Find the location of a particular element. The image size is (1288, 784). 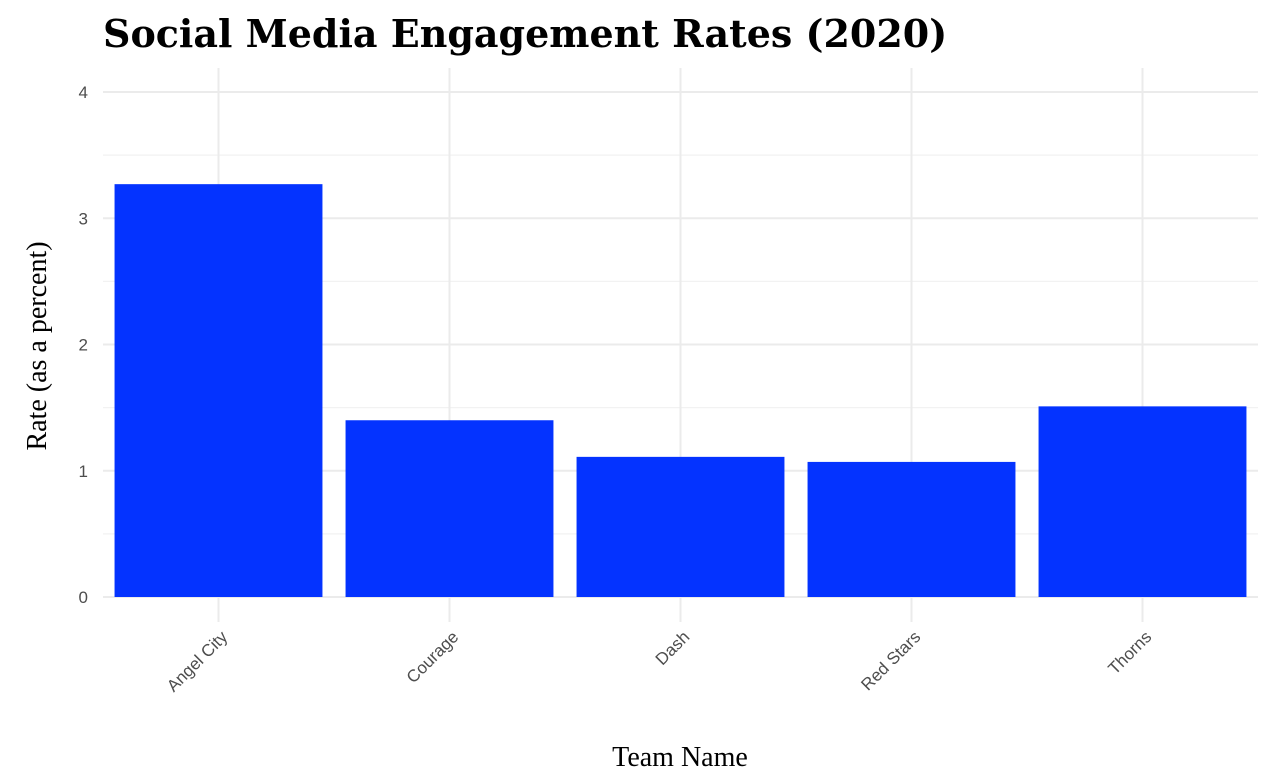

bar-red-stars is located at coordinates (911, 529).